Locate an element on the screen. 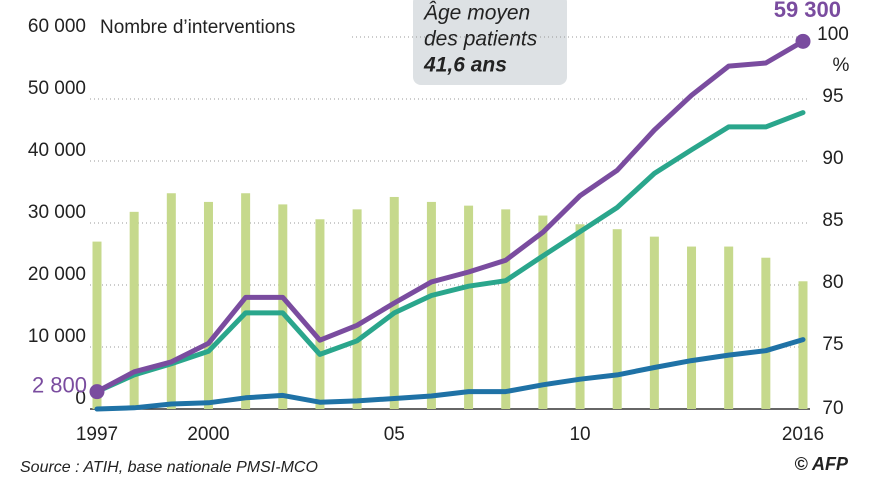 The width and height of the screenshot is (870, 489). y-tick-label: 60 000 is located at coordinates (57, 26).